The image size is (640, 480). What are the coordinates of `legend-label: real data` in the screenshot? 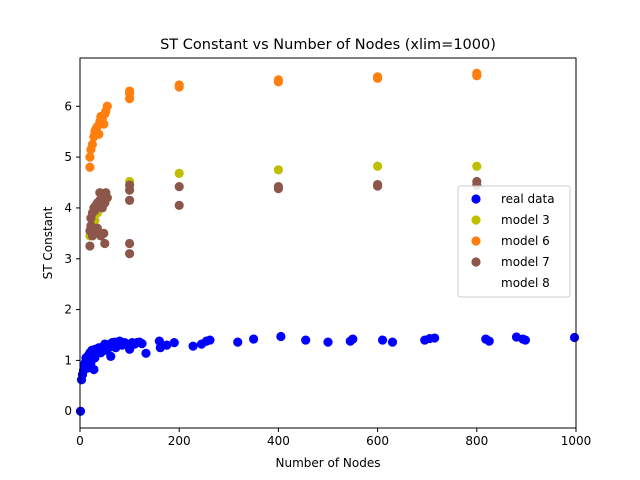 It's located at (528, 199).